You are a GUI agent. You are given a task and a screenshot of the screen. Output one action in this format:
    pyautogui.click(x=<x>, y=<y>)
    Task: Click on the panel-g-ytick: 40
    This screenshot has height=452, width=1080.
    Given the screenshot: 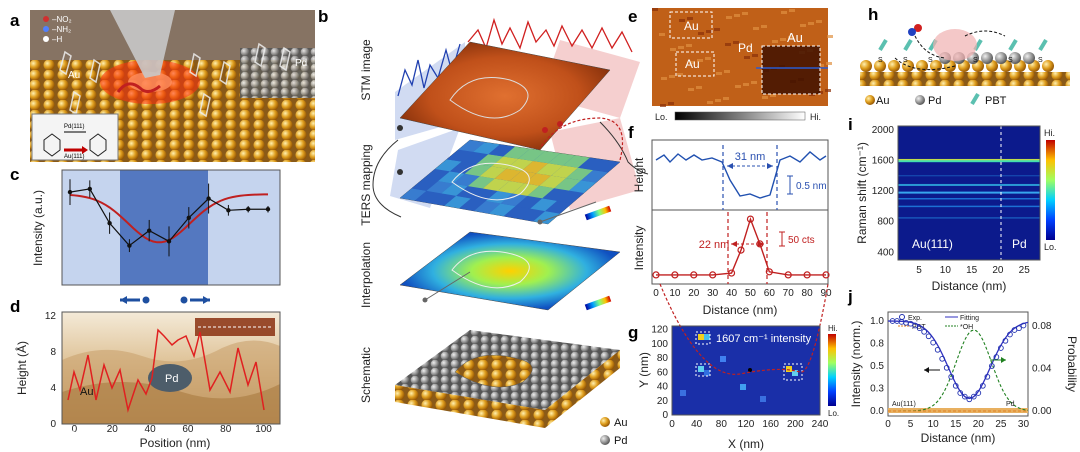 What is the action you would take?
    pyautogui.click(x=663, y=387)
    